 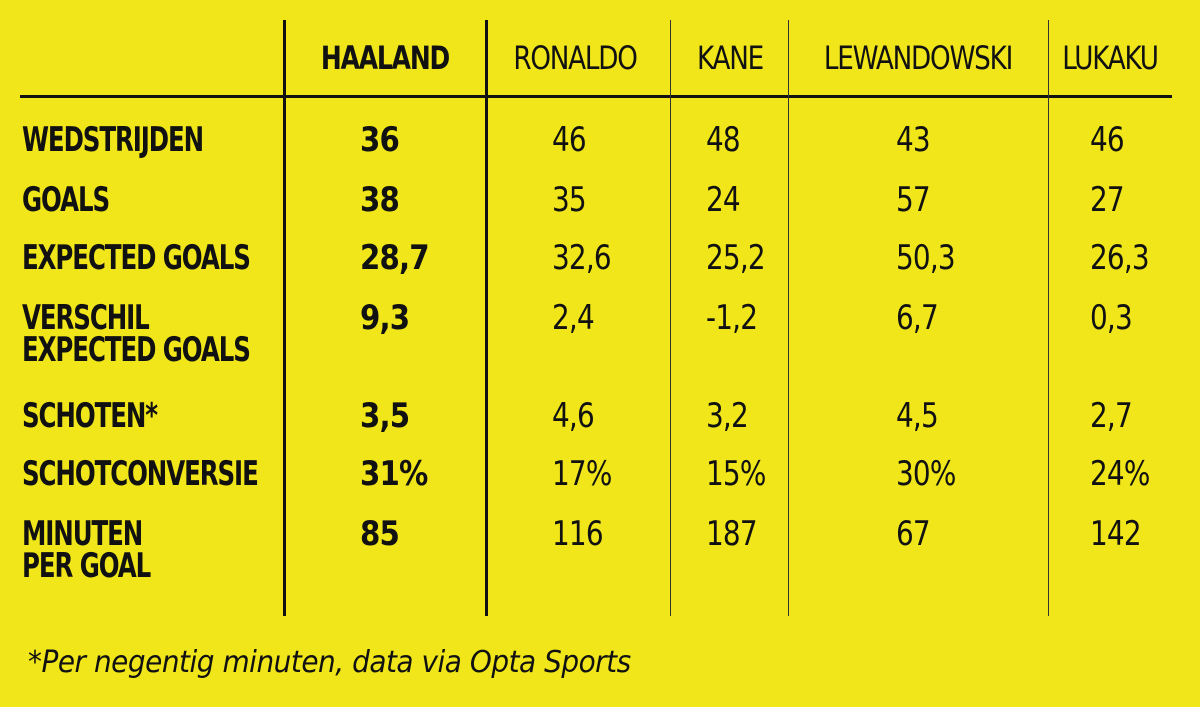 I want to click on table-cell: 38, so click(x=380, y=200).